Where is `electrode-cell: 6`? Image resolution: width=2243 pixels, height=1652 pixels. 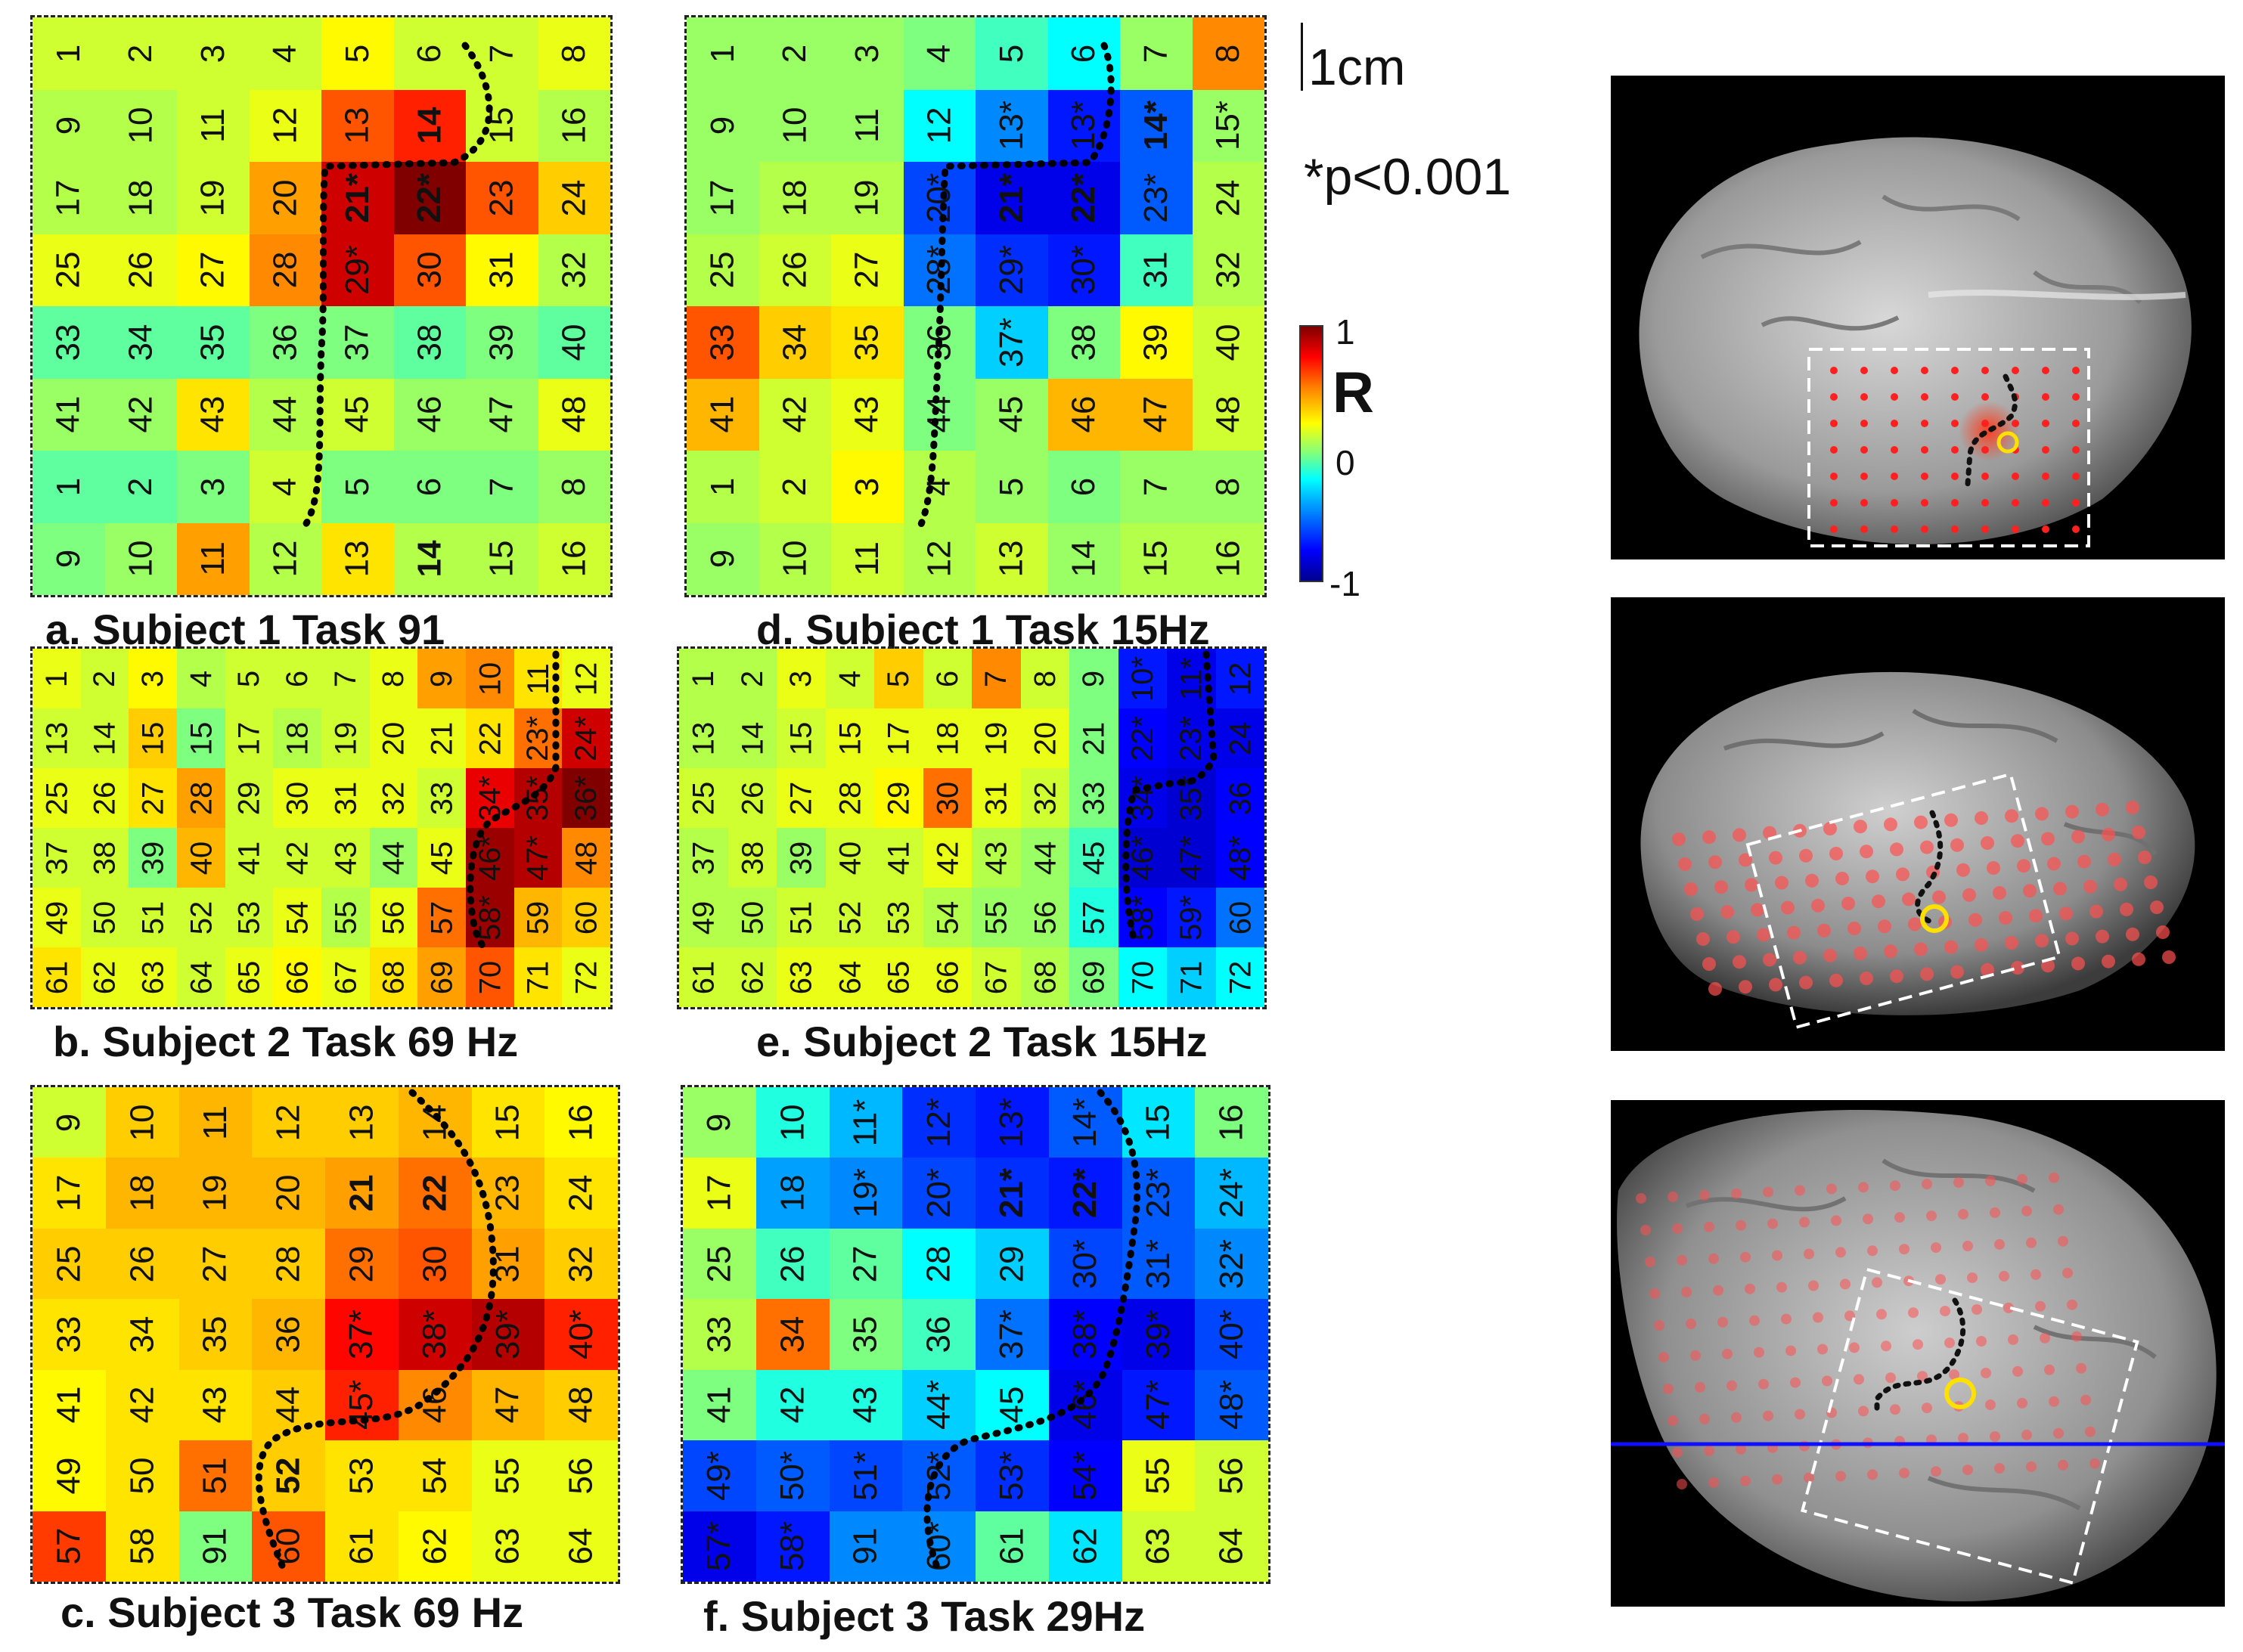 electrode-cell: 6 is located at coordinates (947, 679).